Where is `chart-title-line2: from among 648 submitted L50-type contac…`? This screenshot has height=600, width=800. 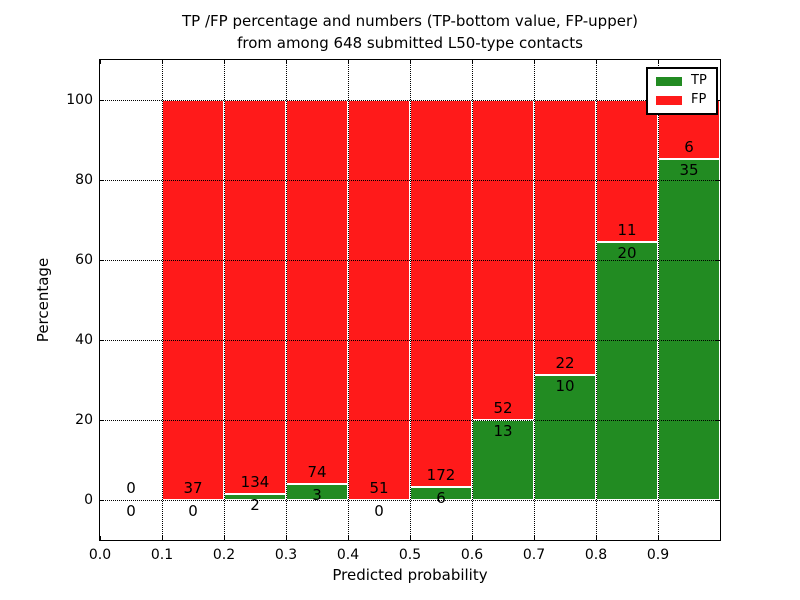 chart-title-line2: from among 648 submitted L50-type contac… is located at coordinates (410, 43).